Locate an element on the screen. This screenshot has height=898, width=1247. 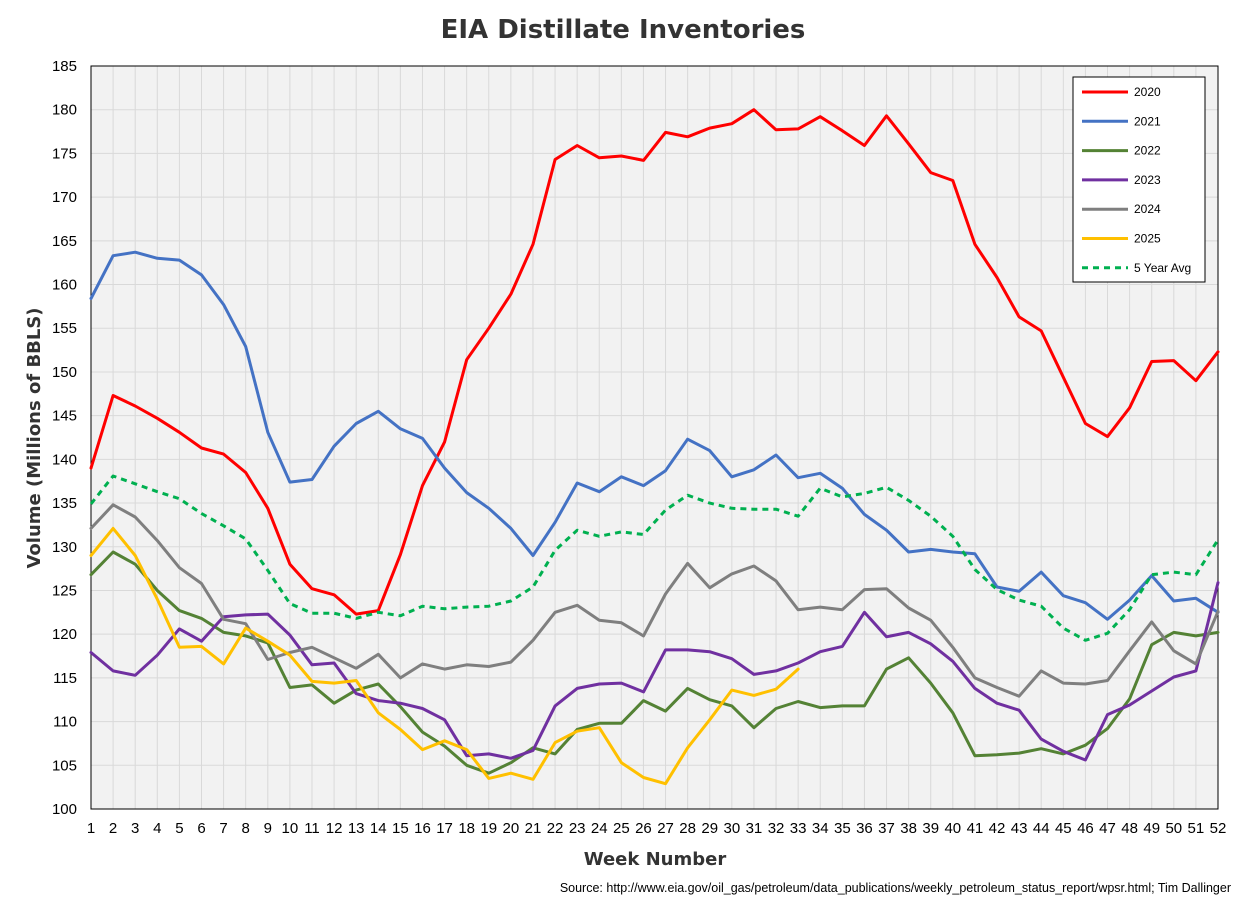
x-tick-label: 22 is located at coordinates (555, 828).